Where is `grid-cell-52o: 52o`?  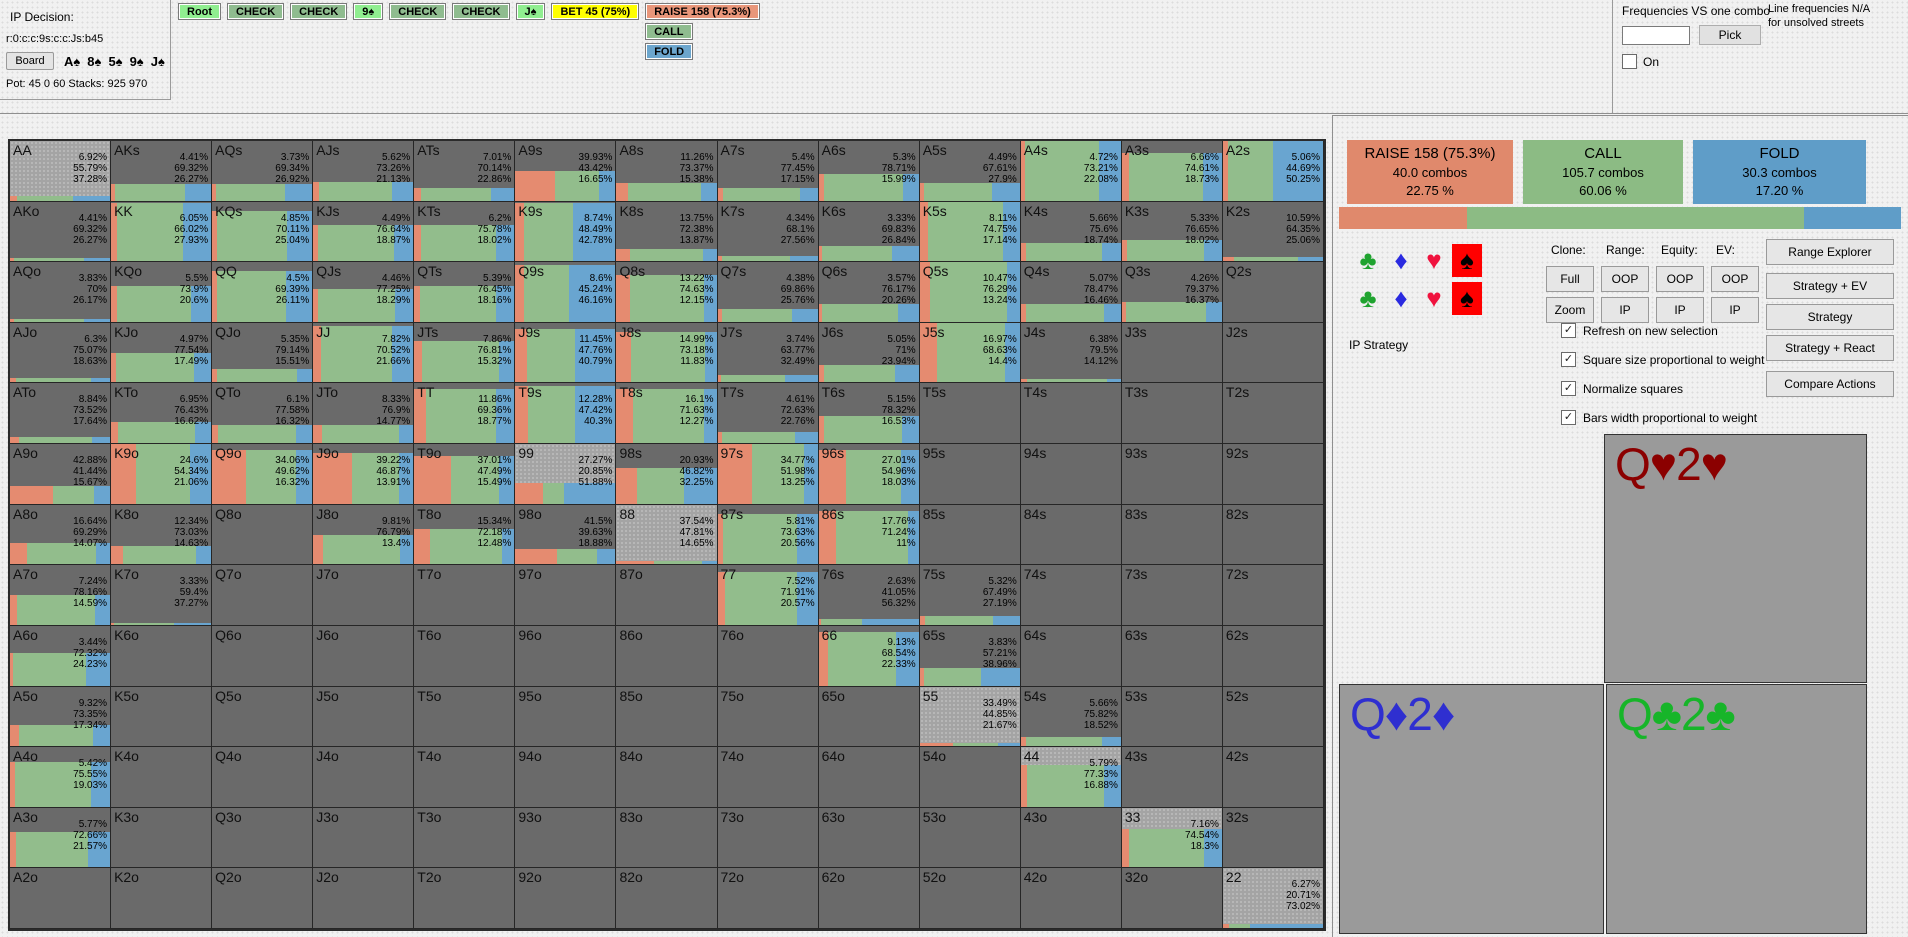
grid-cell-52o: 52o is located at coordinates (970, 898).